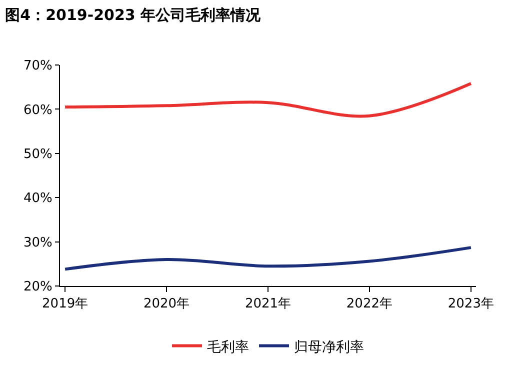 This screenshot has height=381, width=516. Describe the element at coordinates (228, 347) in the screenshot. I see `legend-label: 毛利率` at that location.